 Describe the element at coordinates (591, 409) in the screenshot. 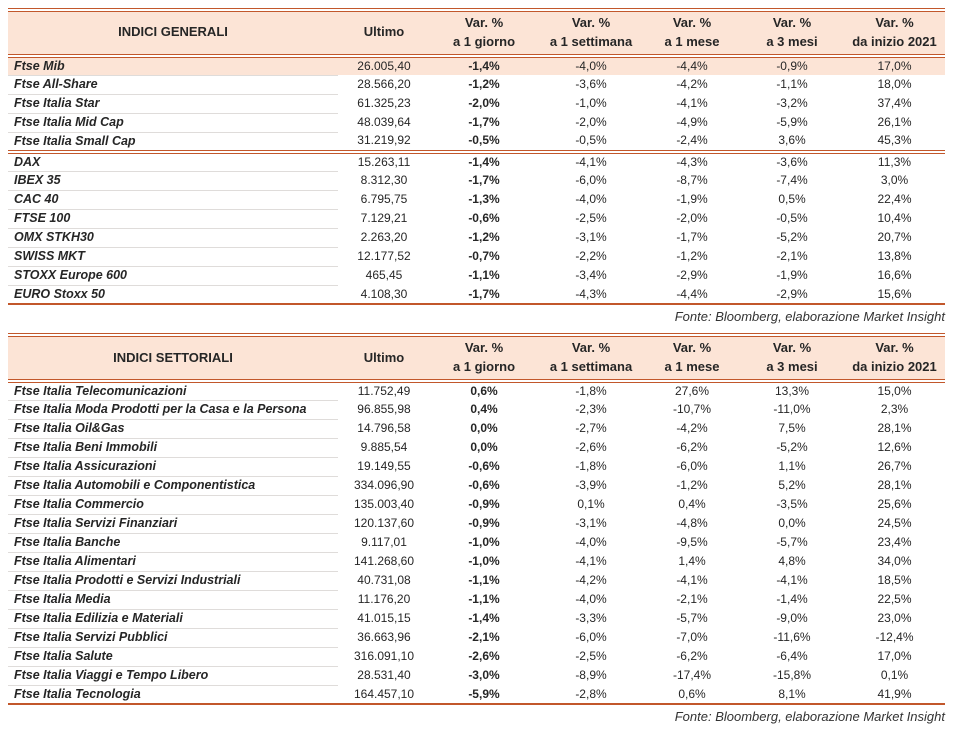

I see `var-pct-value: -2,3%` at that location.